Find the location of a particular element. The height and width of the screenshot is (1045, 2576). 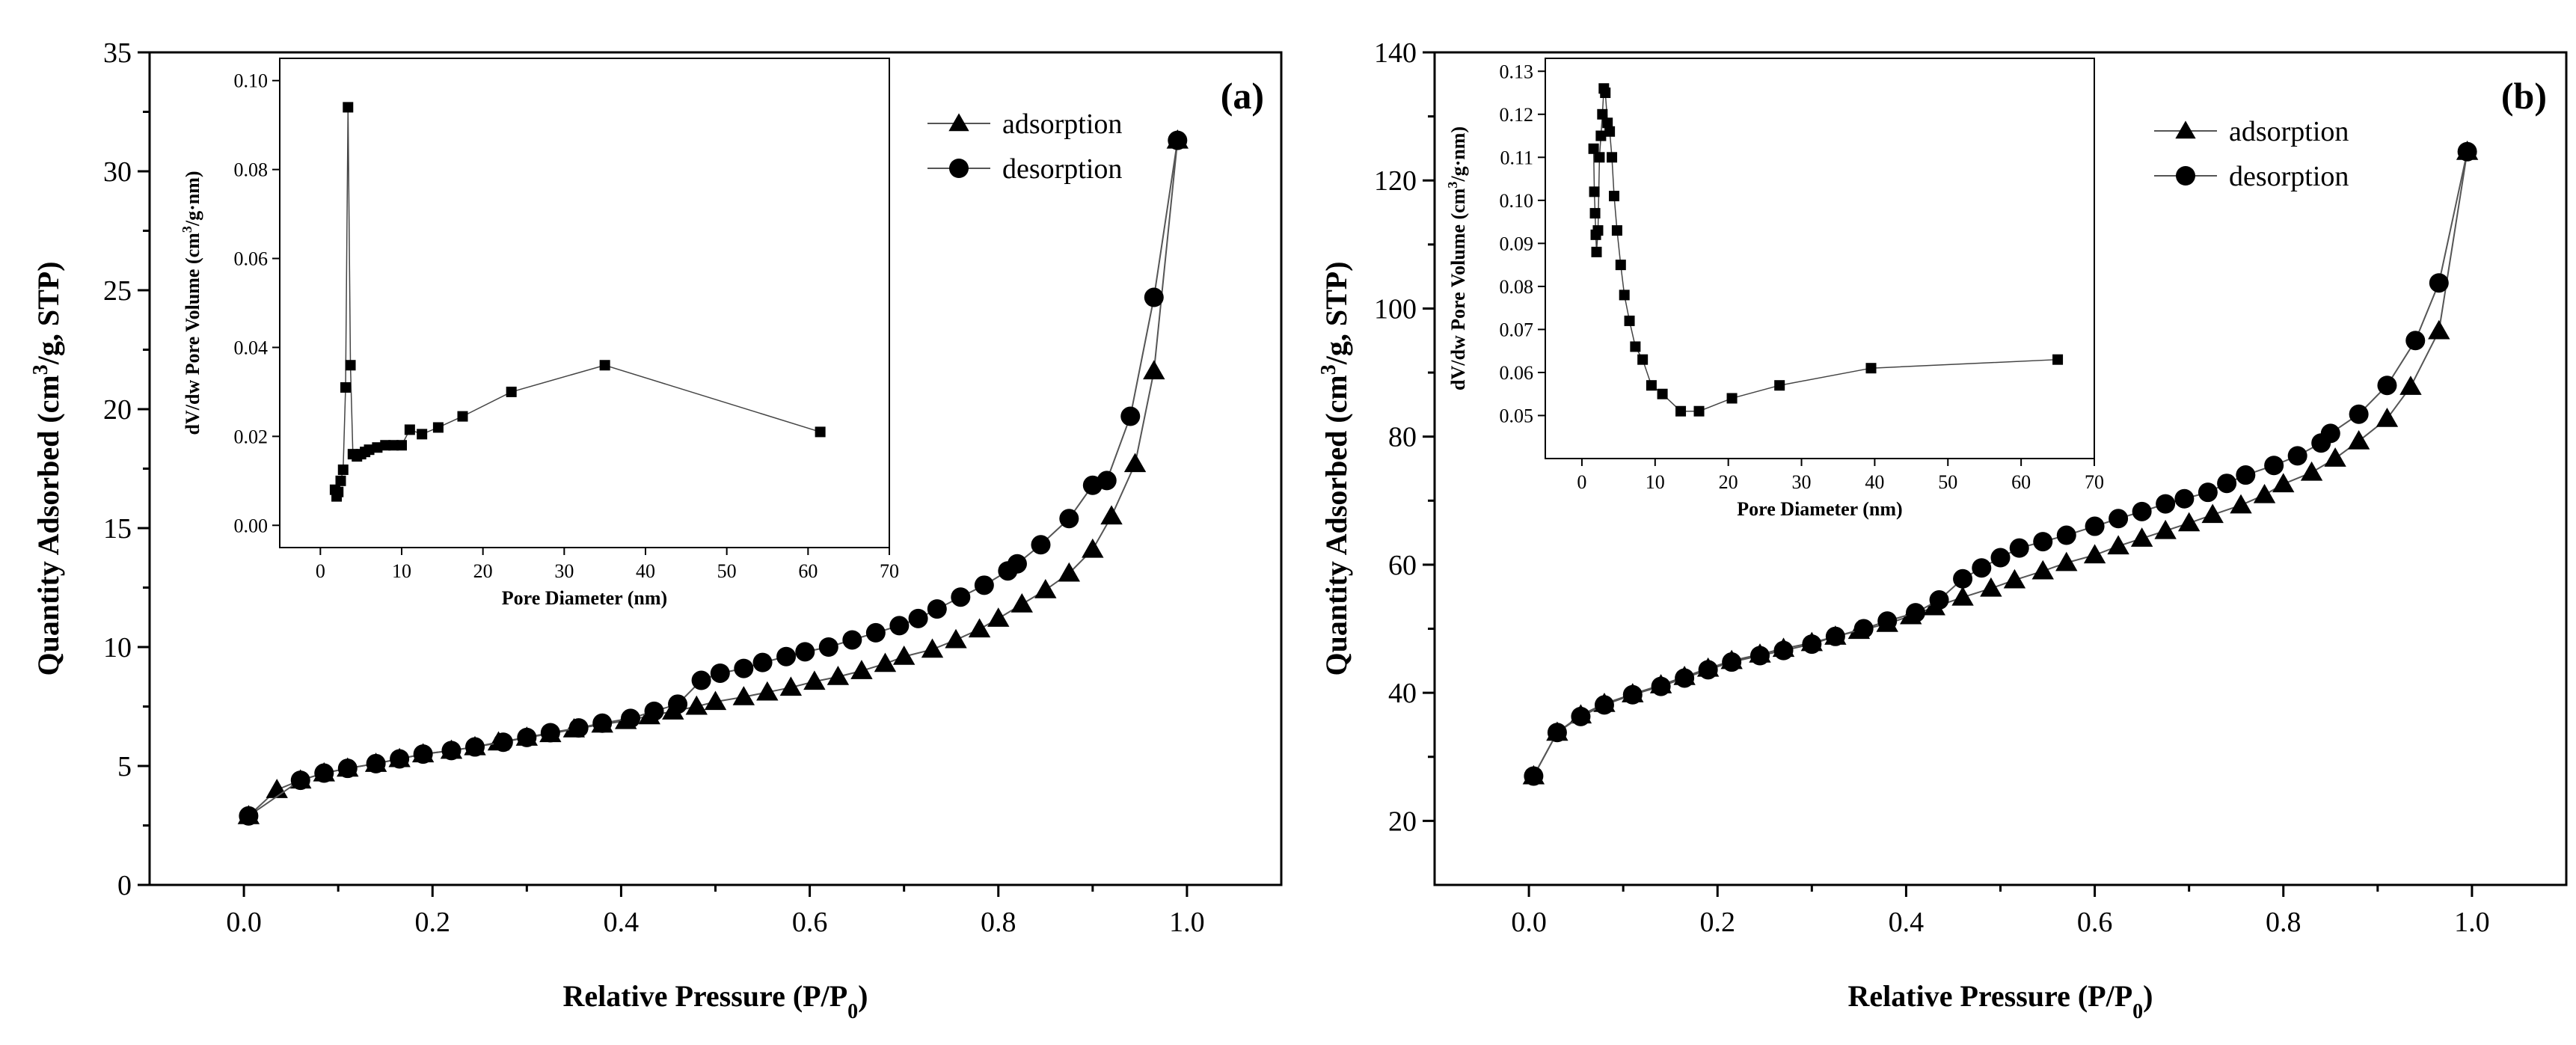

panel-label: (a) is located at coordinates (1242, 96).